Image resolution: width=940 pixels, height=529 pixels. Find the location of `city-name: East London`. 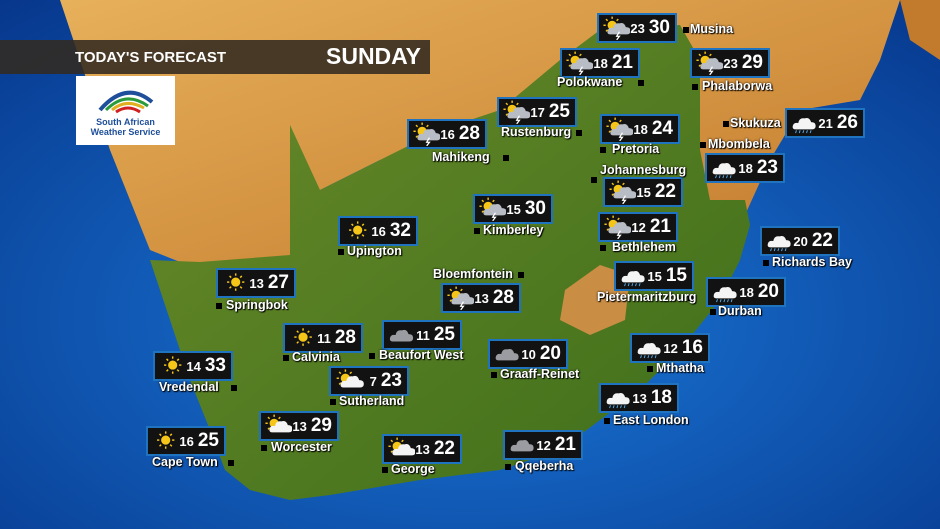

city-name: East London is located at coordinates (651, 420).